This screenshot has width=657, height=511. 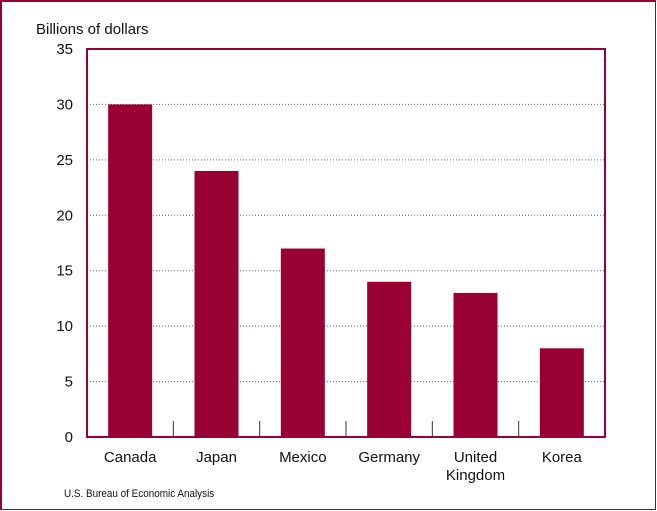 I want to click on category-label: Germany, so click(x=389, y=457).